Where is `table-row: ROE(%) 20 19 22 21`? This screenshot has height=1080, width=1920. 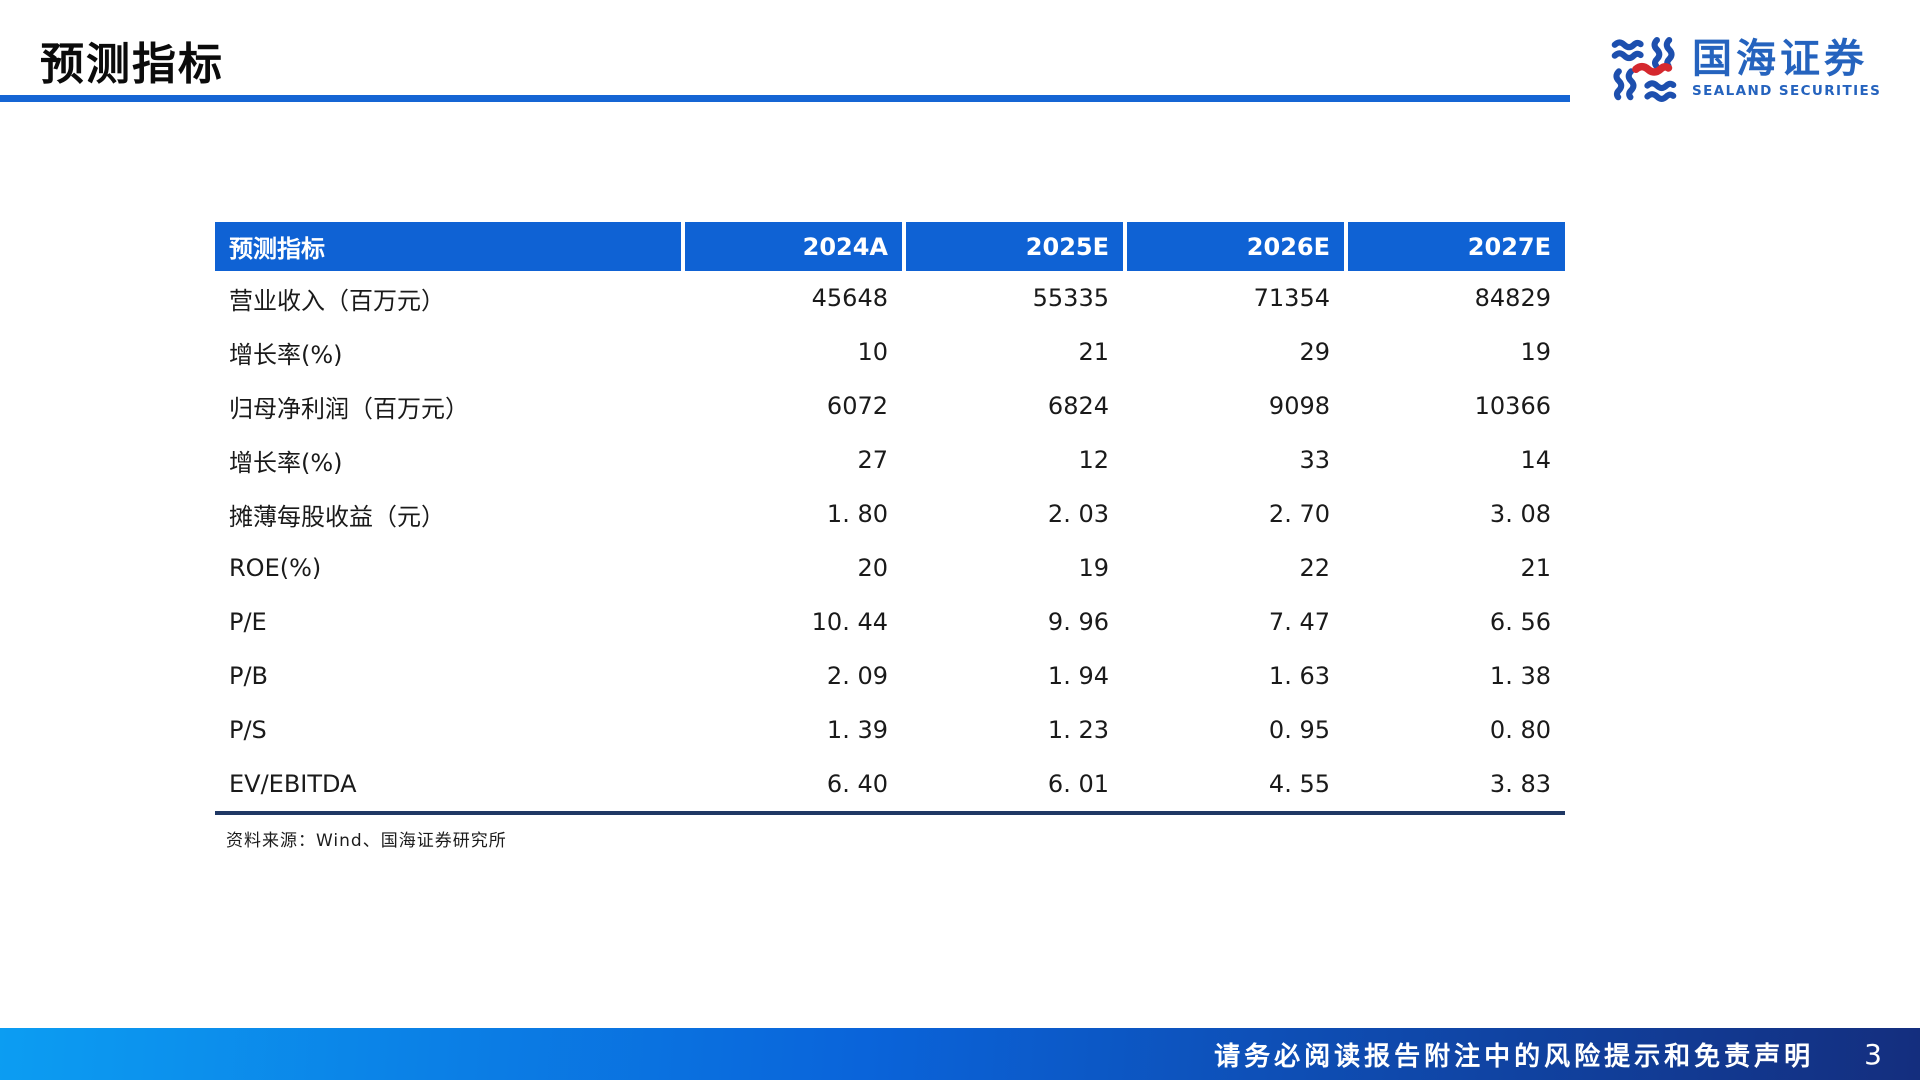 table-row: ROE(%) 20 19 22 21 is located at coordinates (890, 568).